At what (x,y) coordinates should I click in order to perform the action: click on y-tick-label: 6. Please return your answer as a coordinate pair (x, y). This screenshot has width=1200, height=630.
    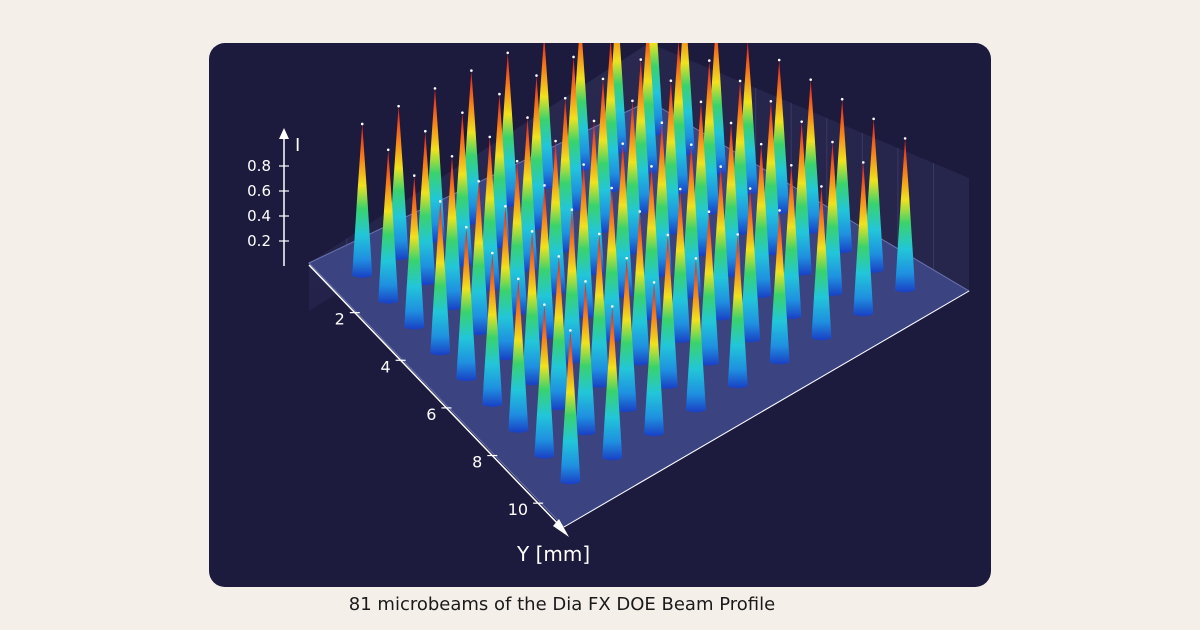
    Looking at the image, I should click on (431, 414).